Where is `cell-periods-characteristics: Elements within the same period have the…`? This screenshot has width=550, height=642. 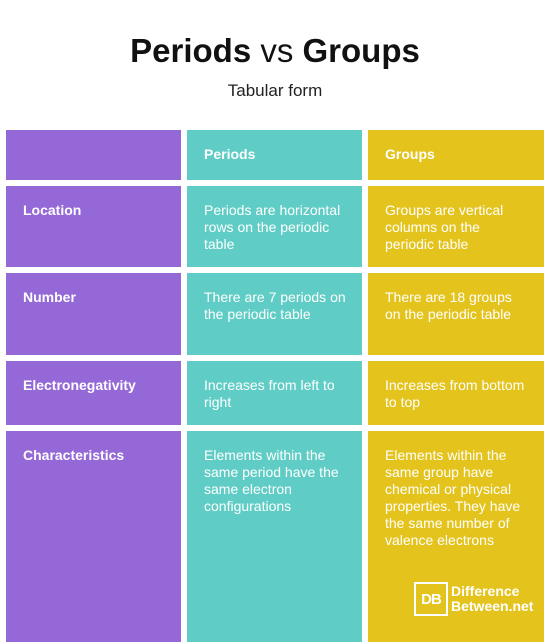
cell-periods-characteristics: Elements within the same period have the… is located at coordinates (274, 536).